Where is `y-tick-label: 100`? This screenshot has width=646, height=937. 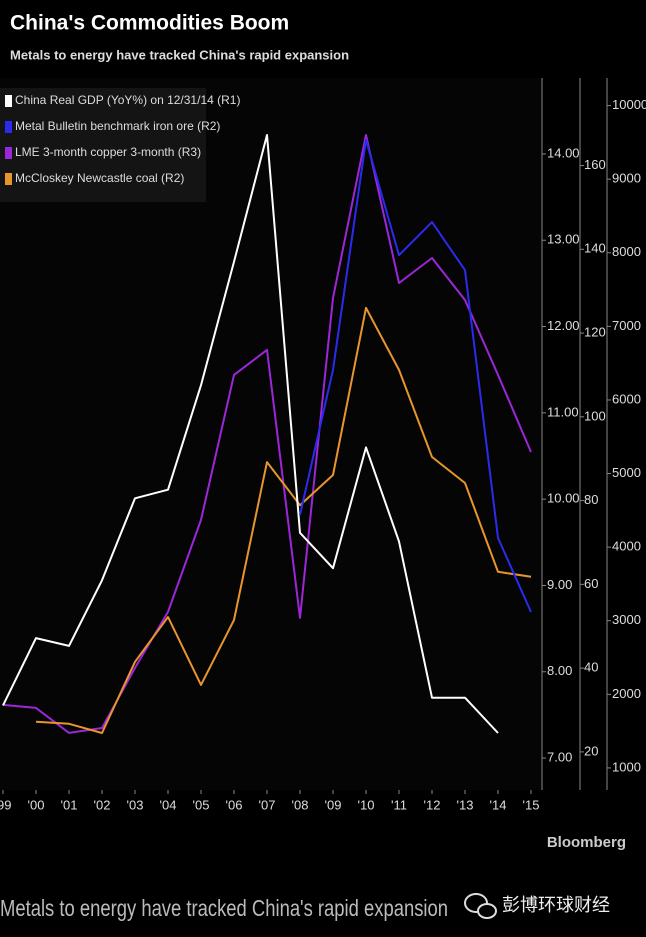 y-tick-label: 100 is located at coordinates (595, 415).